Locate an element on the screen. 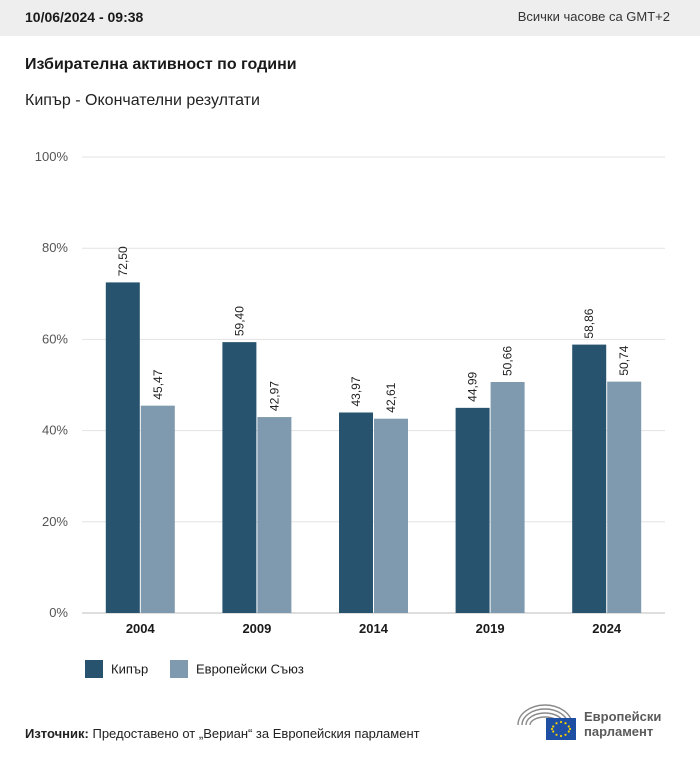 The width and height of the screenshot is (700, 760). chart-title: Избирателна активност по години is located at coordinates (161, 64).